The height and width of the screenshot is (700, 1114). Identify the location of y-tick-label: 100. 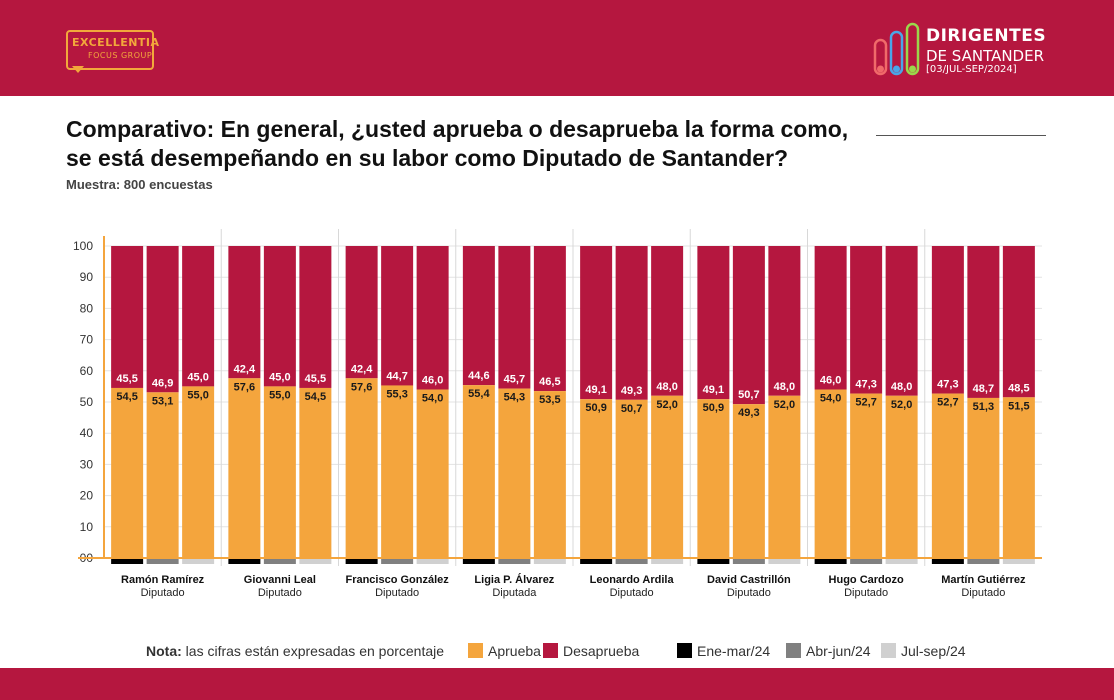
(83, 246).